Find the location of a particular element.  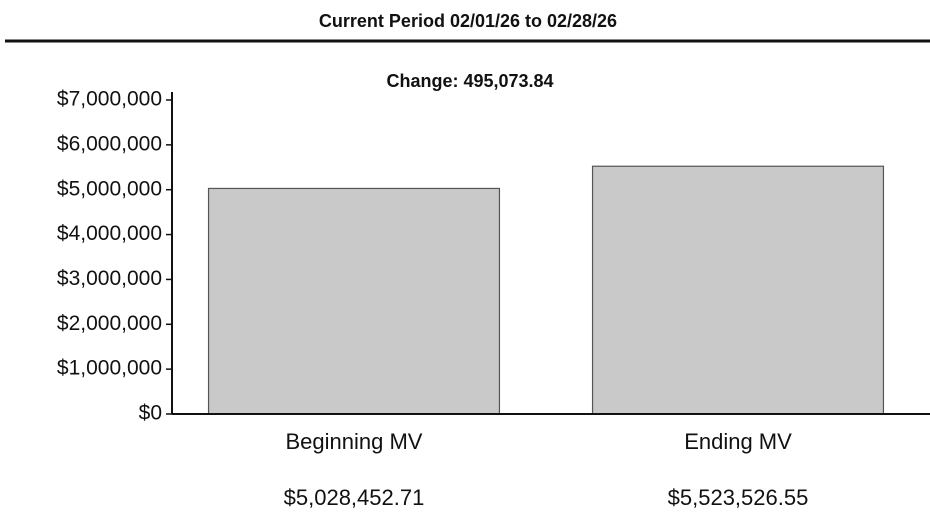

y-tick-label: $7,000,000 is located at coordinates (109, 99).